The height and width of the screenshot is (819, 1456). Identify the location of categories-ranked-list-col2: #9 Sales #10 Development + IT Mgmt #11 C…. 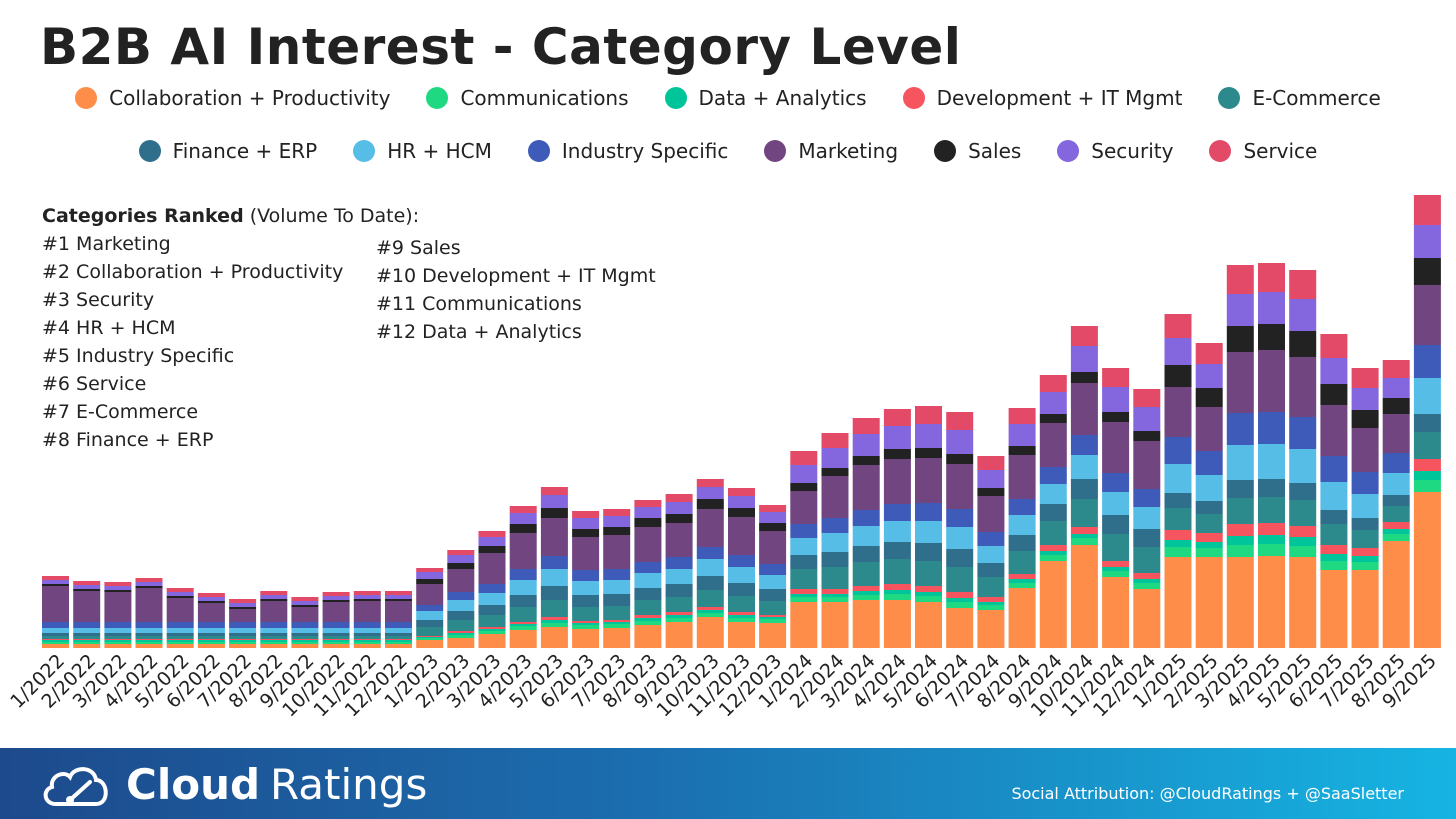
(516, 290).